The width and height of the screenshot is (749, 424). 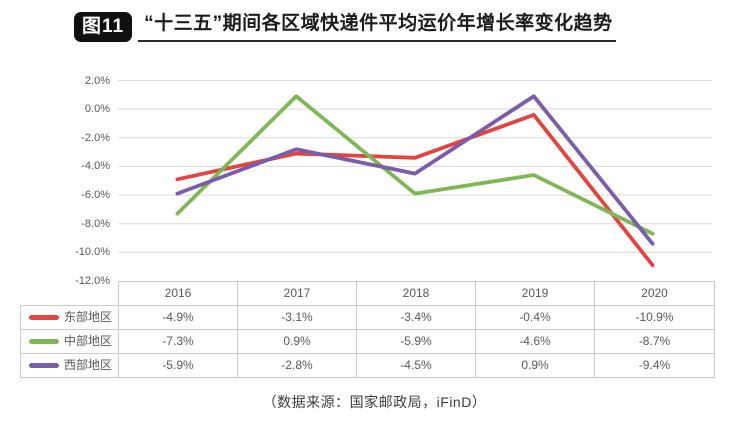 What do you see at coordinates (297, 365) in the screenshot?
I see `value-cell: -2.8%` at bounding box center [297, 365].